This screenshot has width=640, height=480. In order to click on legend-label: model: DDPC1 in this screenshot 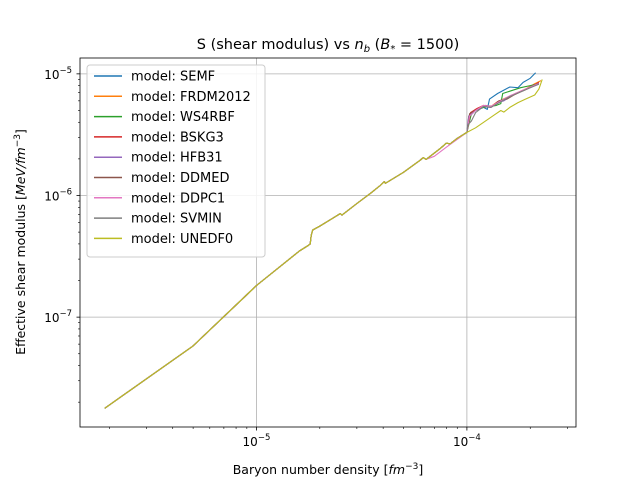, I will do `click(178, 198)`.